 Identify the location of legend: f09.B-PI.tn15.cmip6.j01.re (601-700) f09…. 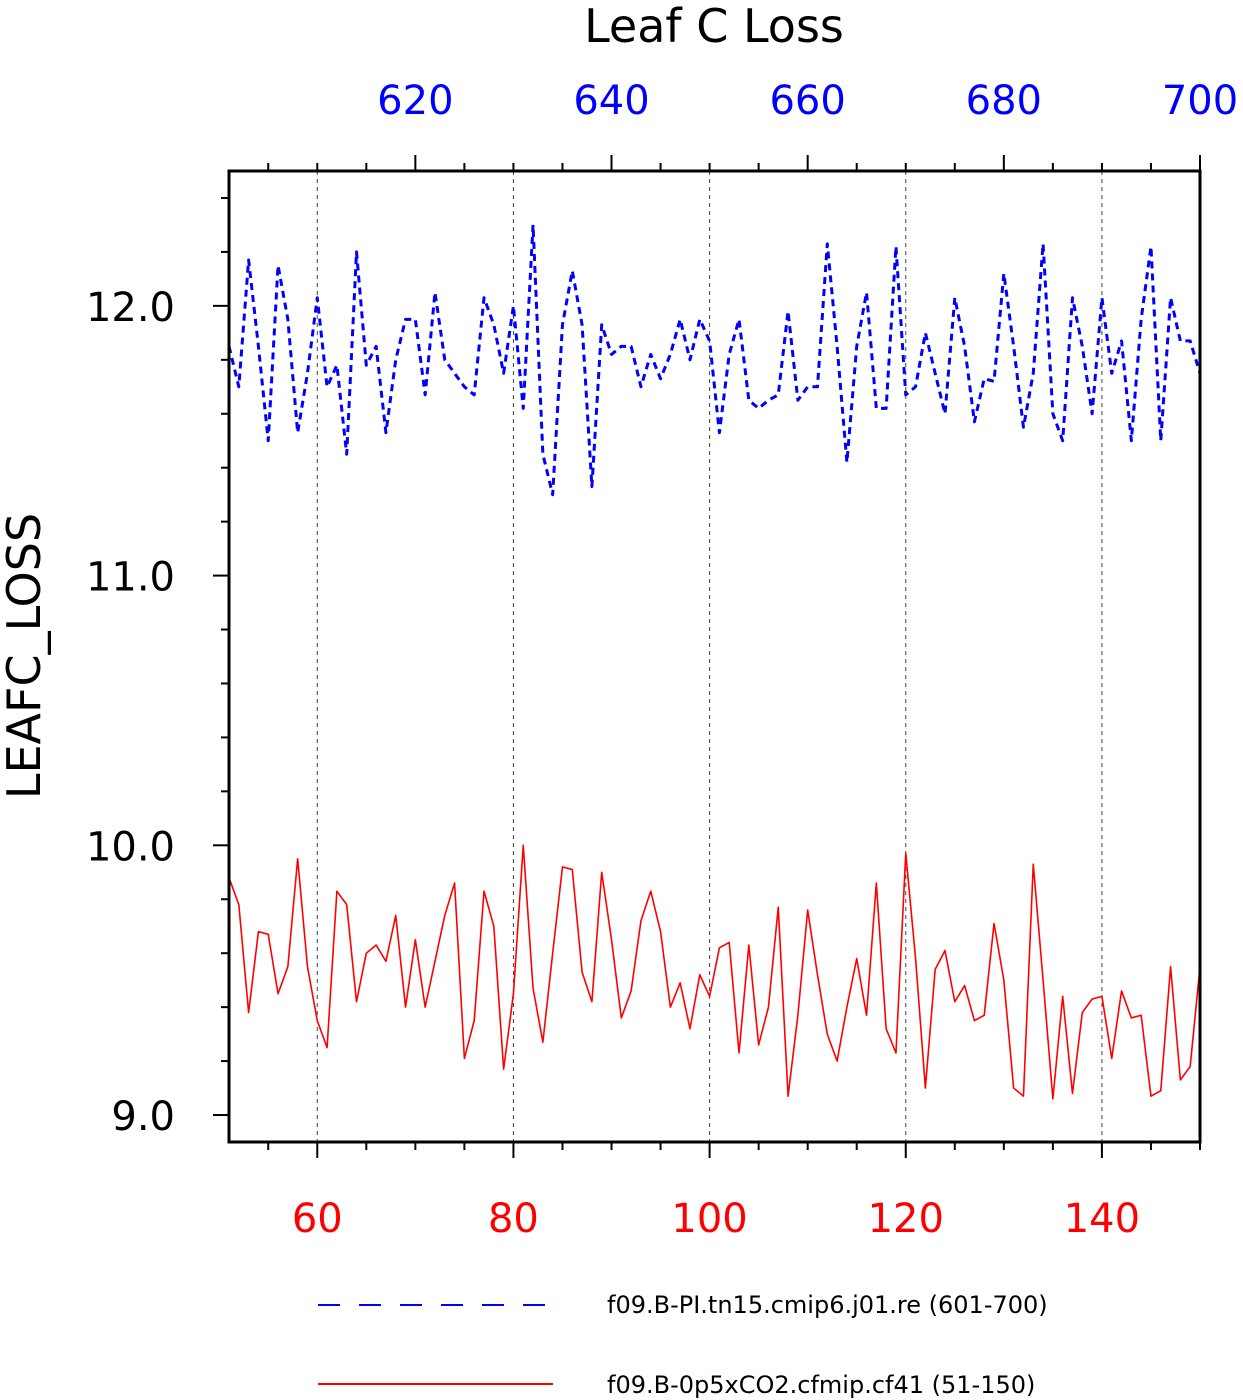
(683, 1345).